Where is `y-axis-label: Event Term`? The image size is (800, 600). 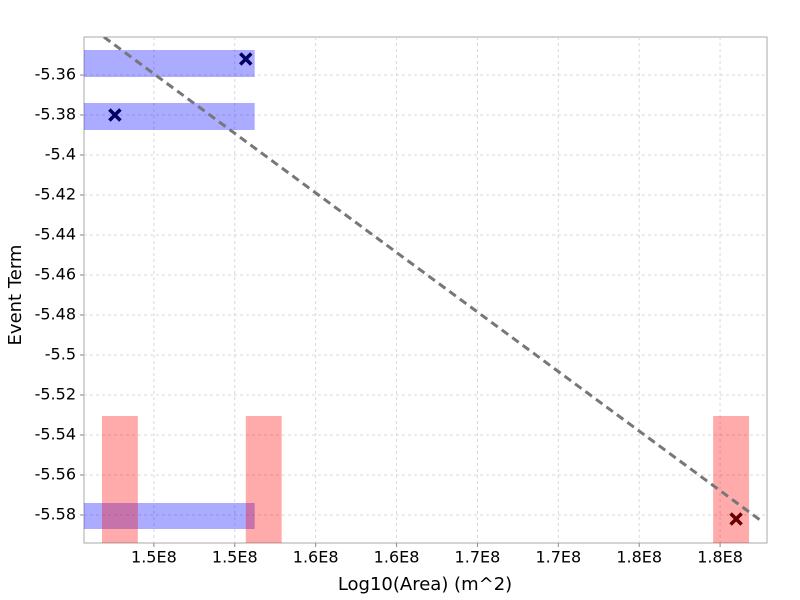
y-axis-label: Event Term is located at coordinates (15, 295).